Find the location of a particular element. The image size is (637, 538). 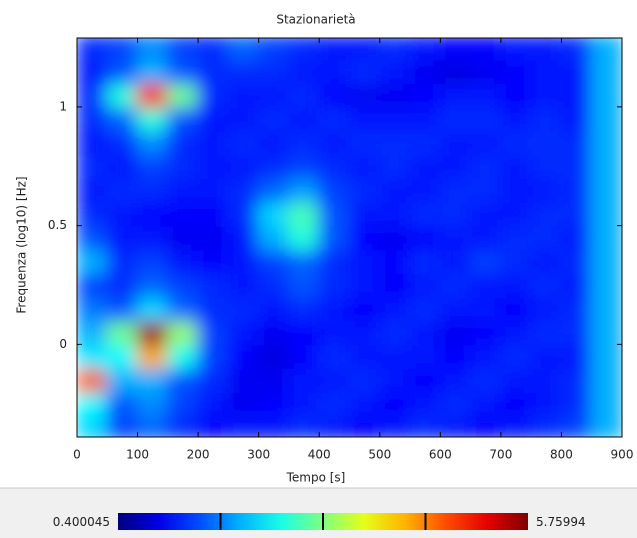

x-tick-label: 400 is located at coordinates (319, 455).